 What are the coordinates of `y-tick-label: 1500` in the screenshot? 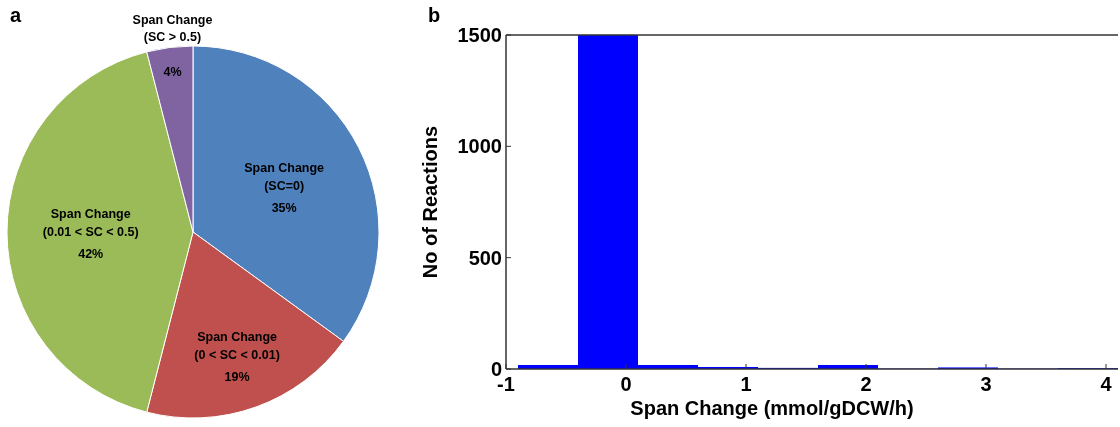 It's located at (479, 35).